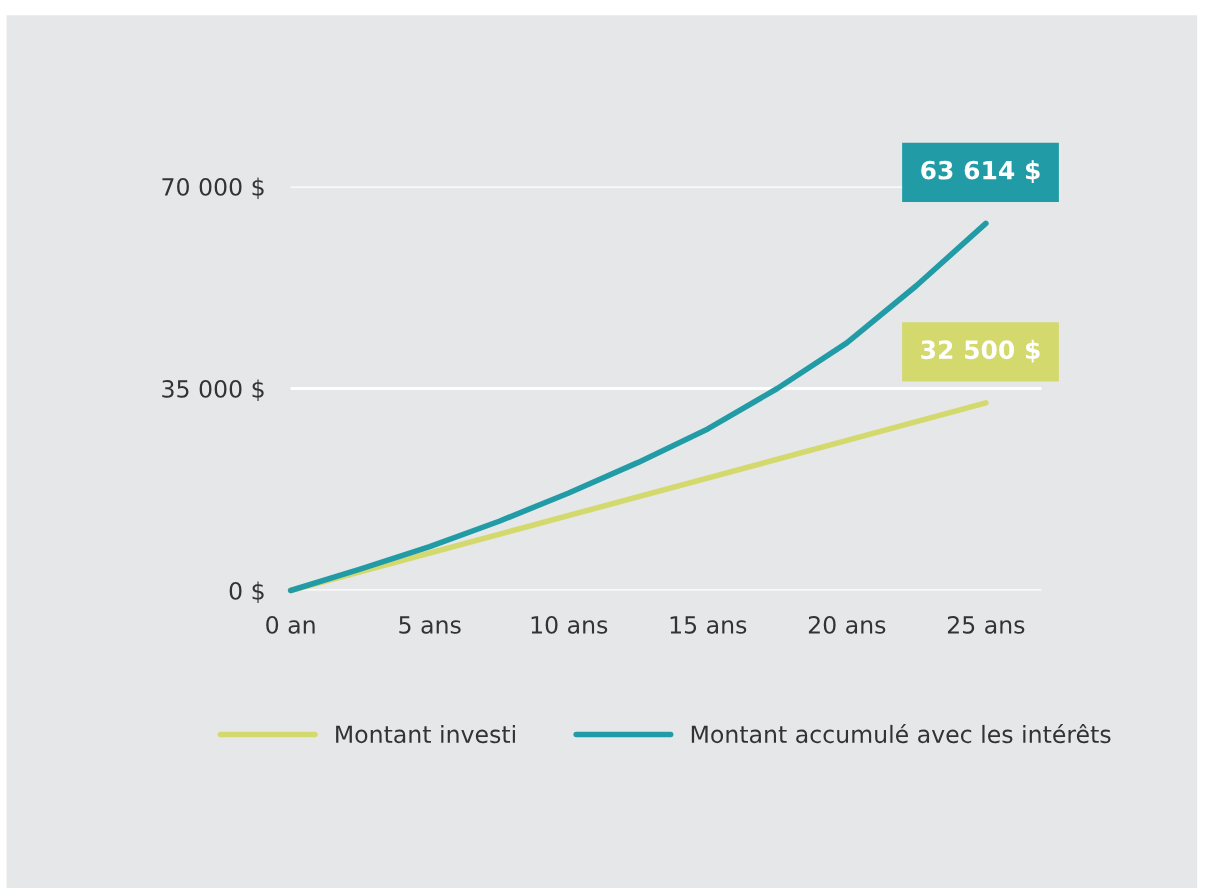 The width and height of the screenshot is (1211, 888). Describe the element at coordinates (986, 624) in the screenshot. I see `x-tick-label: 25 ans` at that location.